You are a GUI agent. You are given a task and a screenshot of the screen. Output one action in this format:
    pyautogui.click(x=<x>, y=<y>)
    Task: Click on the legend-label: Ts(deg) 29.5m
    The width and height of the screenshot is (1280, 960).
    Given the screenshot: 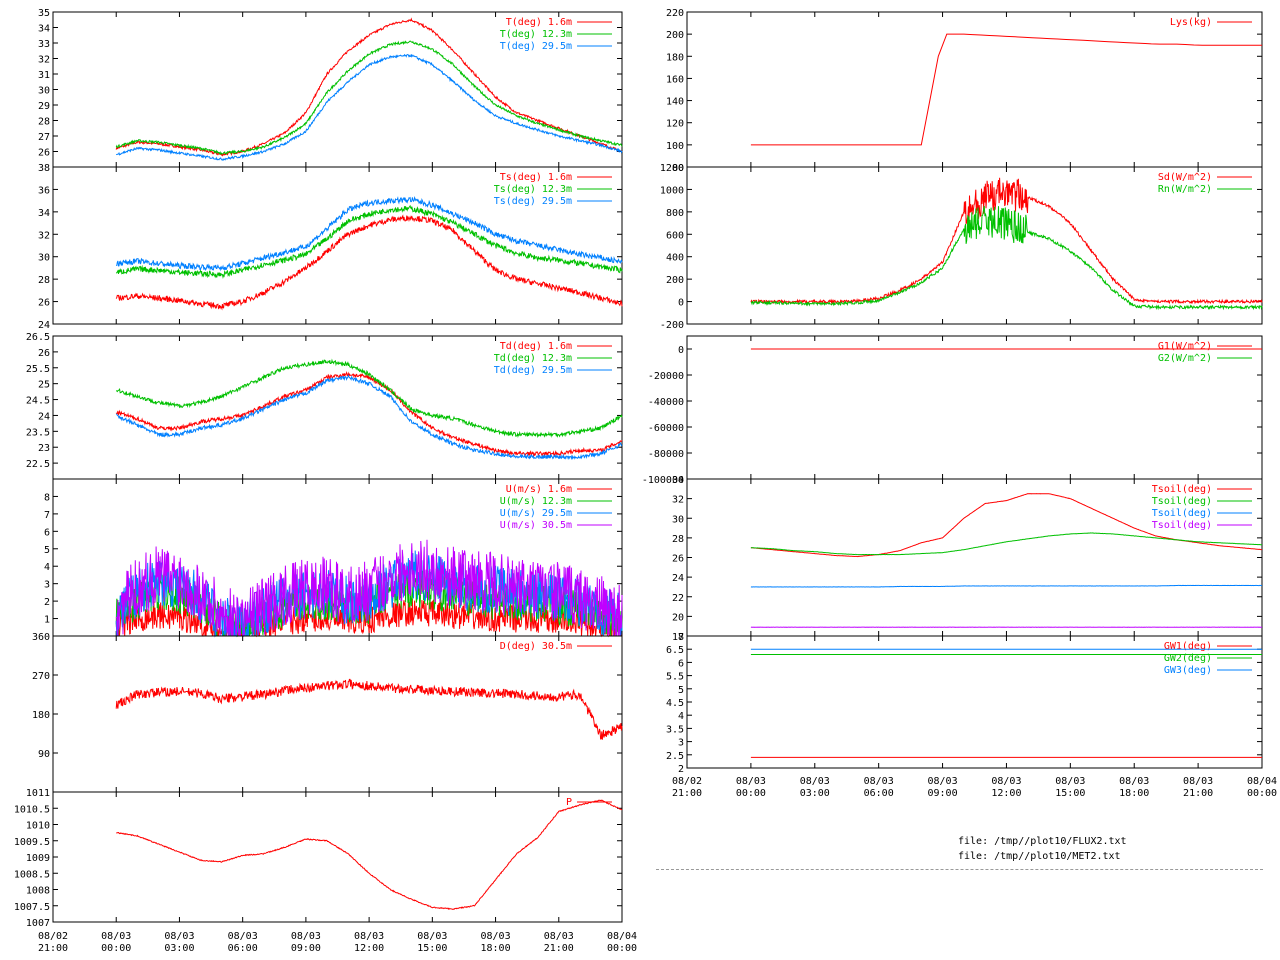 What is the action you would take?
    pyautogui.click(x=533, y=201)
    